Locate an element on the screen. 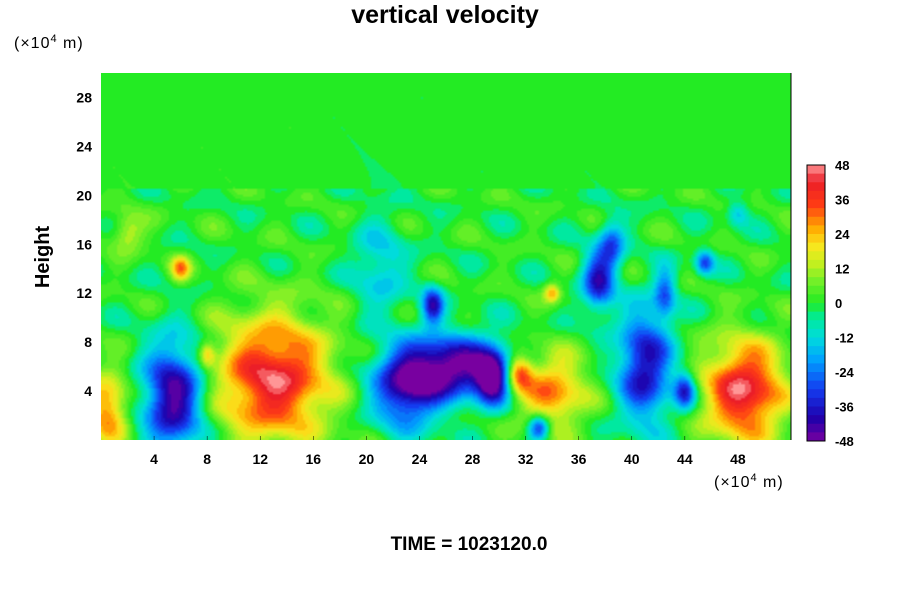 The image size is (900, 600). x-tick-label: 24 is located at coordinates (420, 459).